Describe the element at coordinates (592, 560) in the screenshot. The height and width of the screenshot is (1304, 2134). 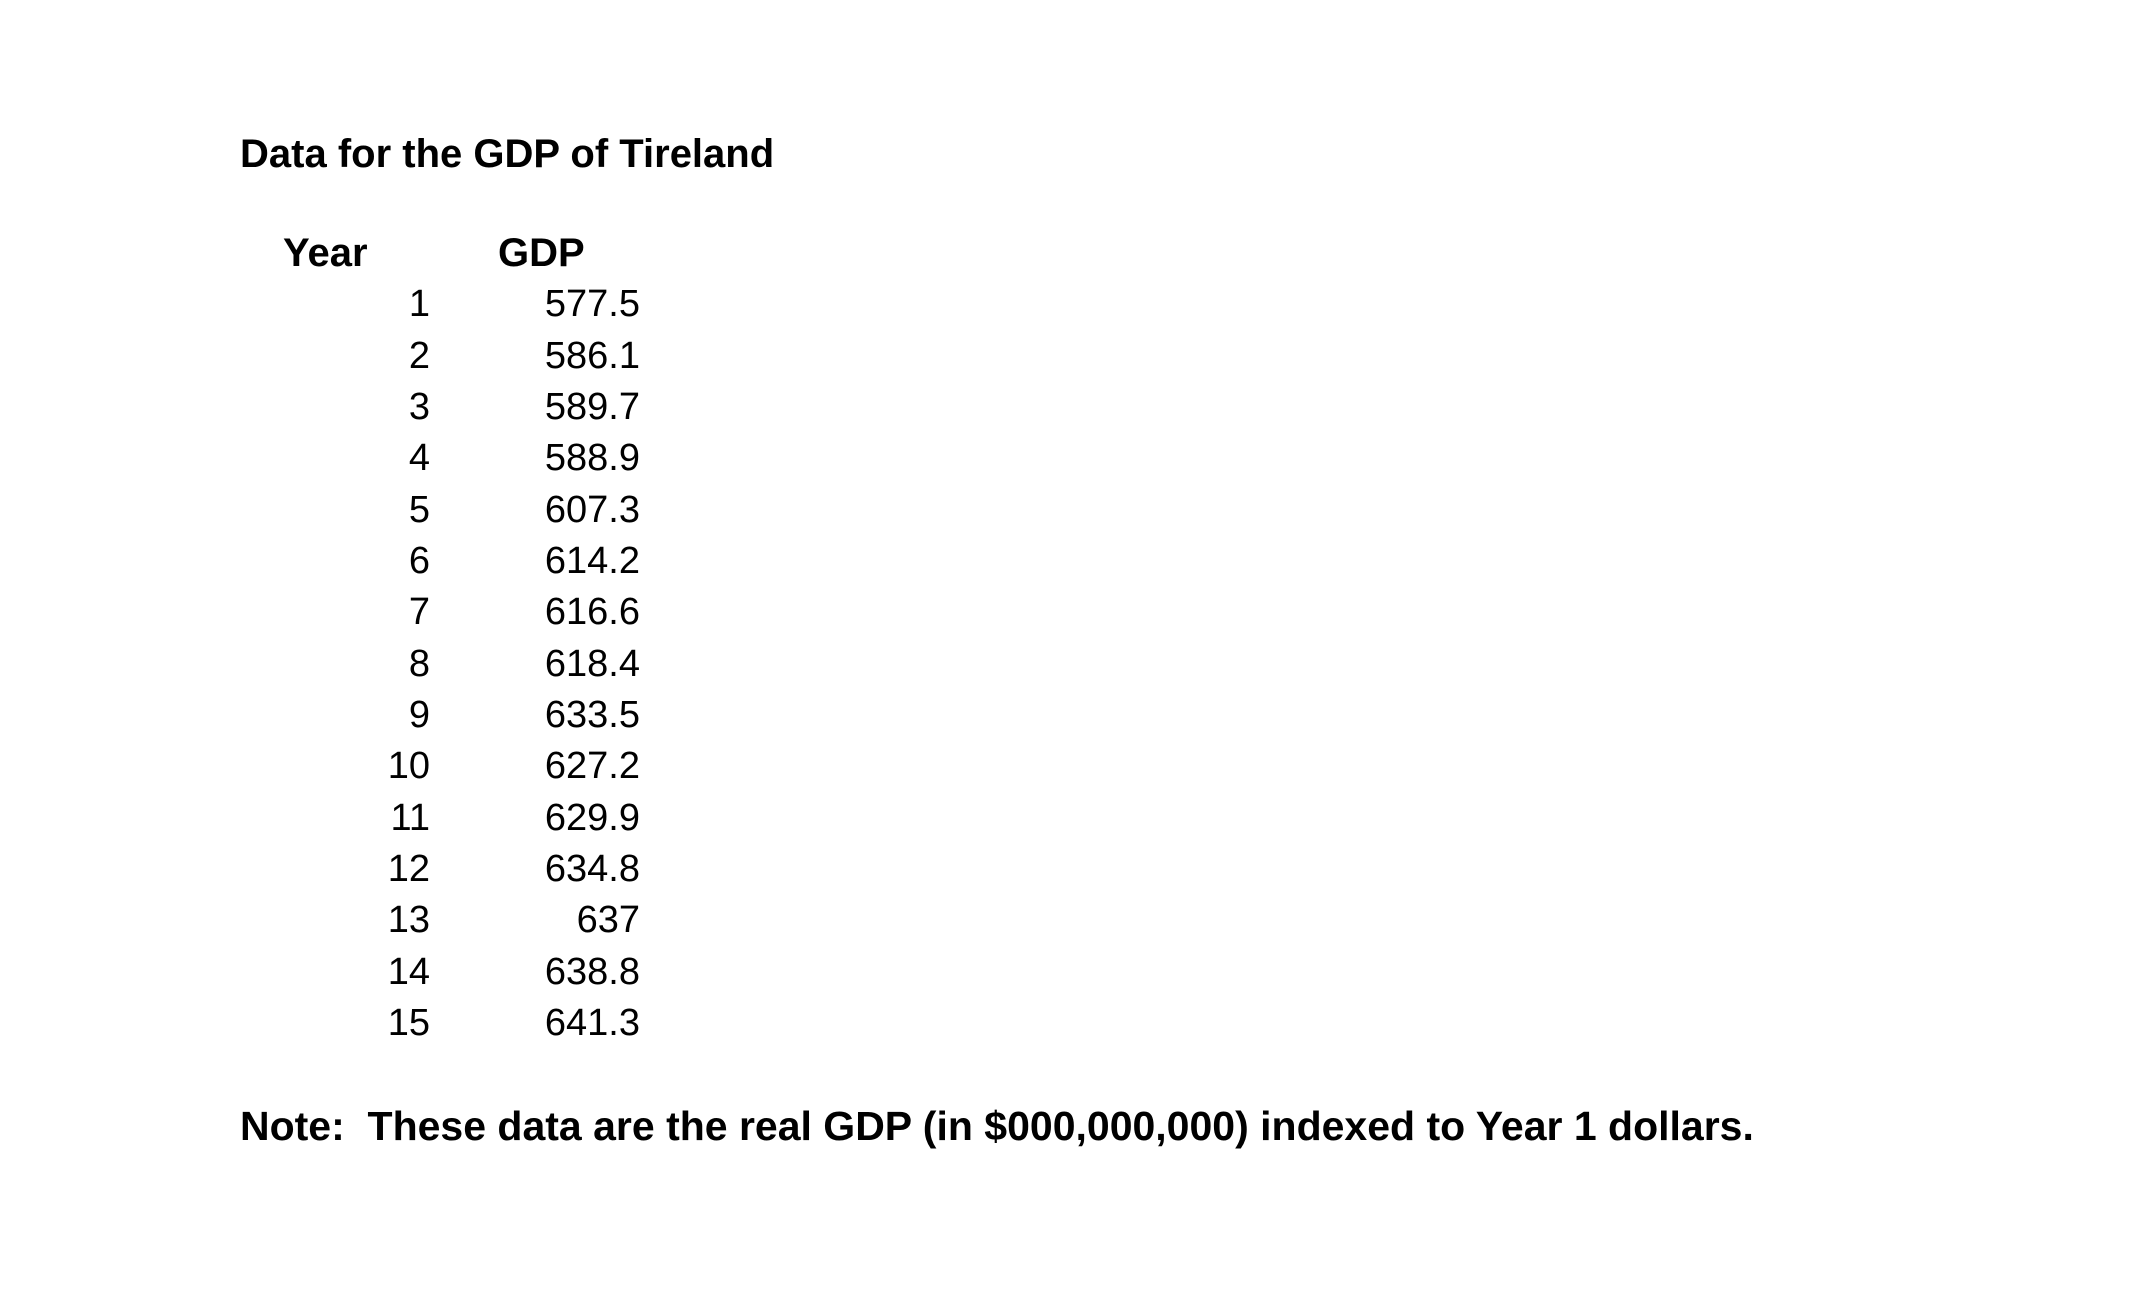
I see `gdp-value: 614.2` at that location.